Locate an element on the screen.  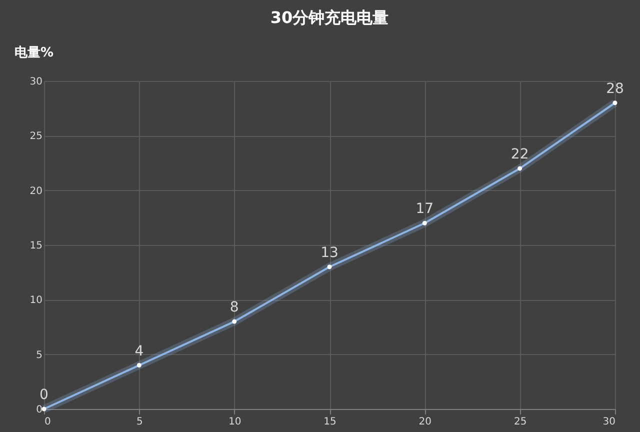
data-label: 17 is located at coordinates (425, 209).